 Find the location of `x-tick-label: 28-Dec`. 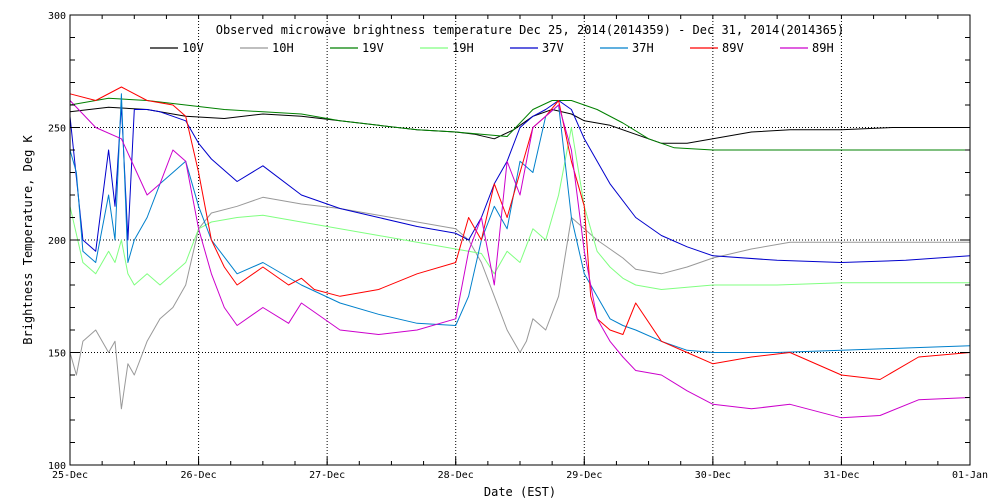

x-tick-label: 28-Dec is located at coordinates (456, 475).